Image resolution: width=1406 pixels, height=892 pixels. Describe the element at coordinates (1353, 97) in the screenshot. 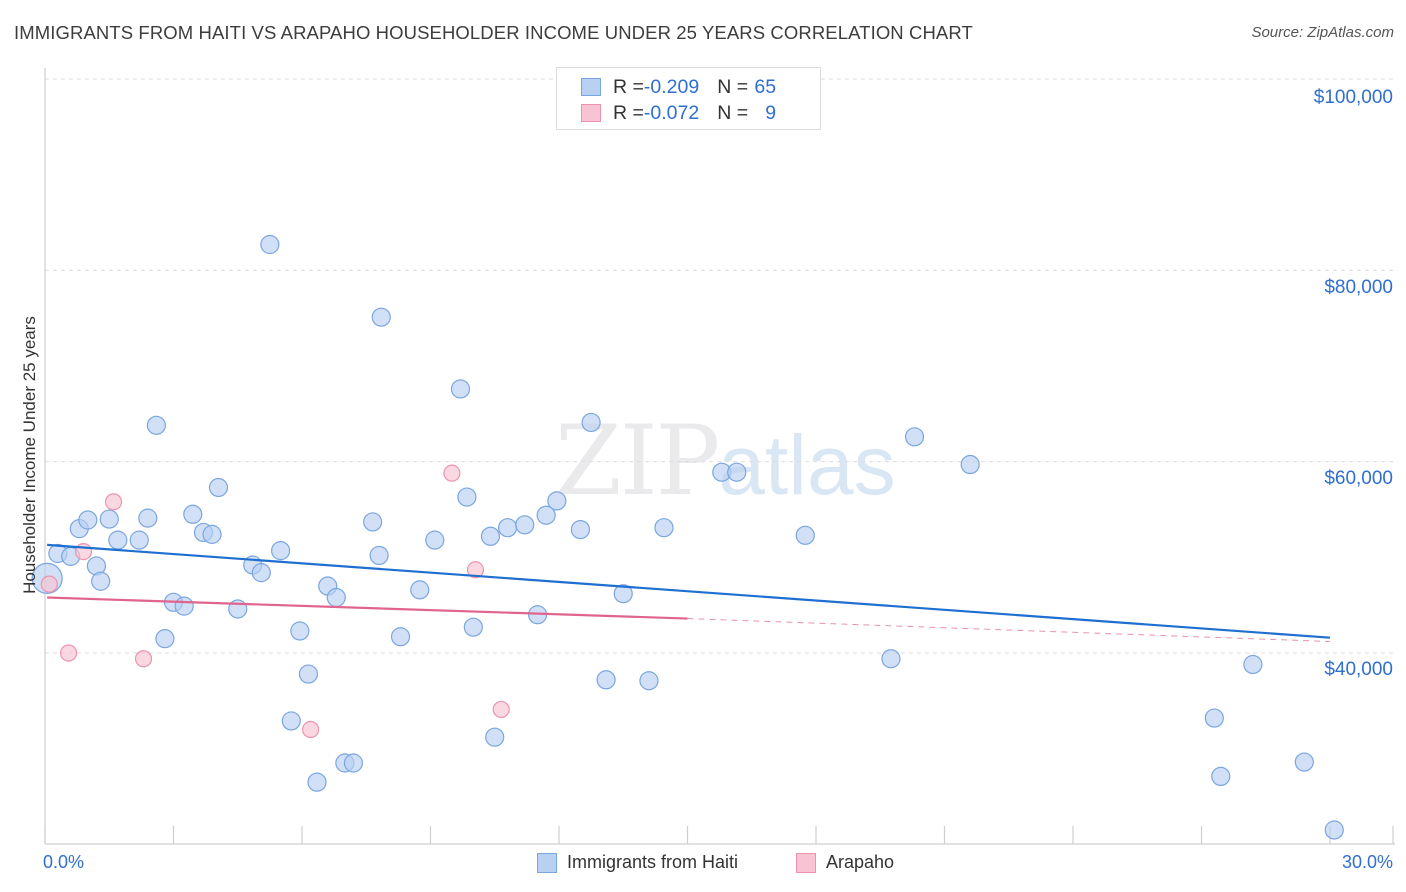

I see `y-tick-label: $100,000` at that location.